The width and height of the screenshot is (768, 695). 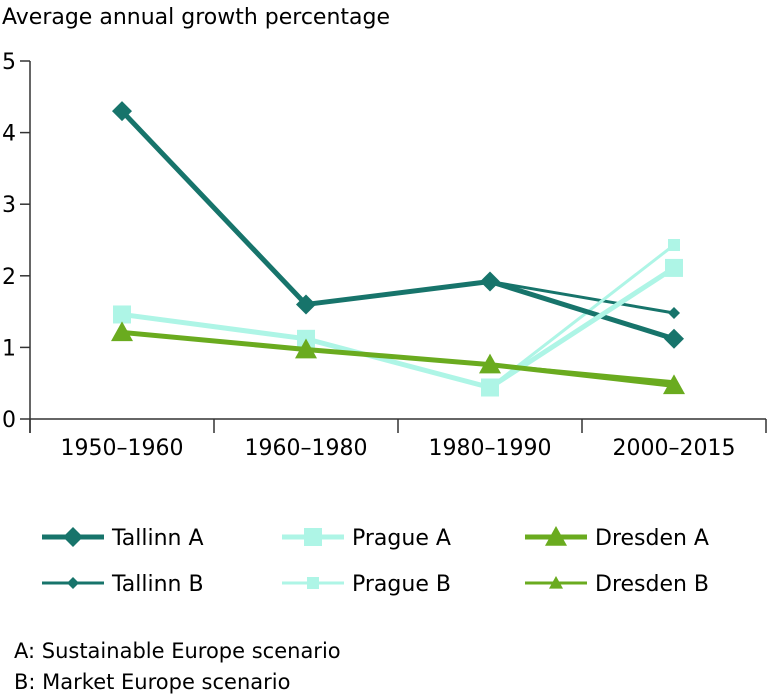 What do you see at coordinates (9, 134) in the screenshot?
I see `y-tick-label: 4` at bounding box center [9, 134].